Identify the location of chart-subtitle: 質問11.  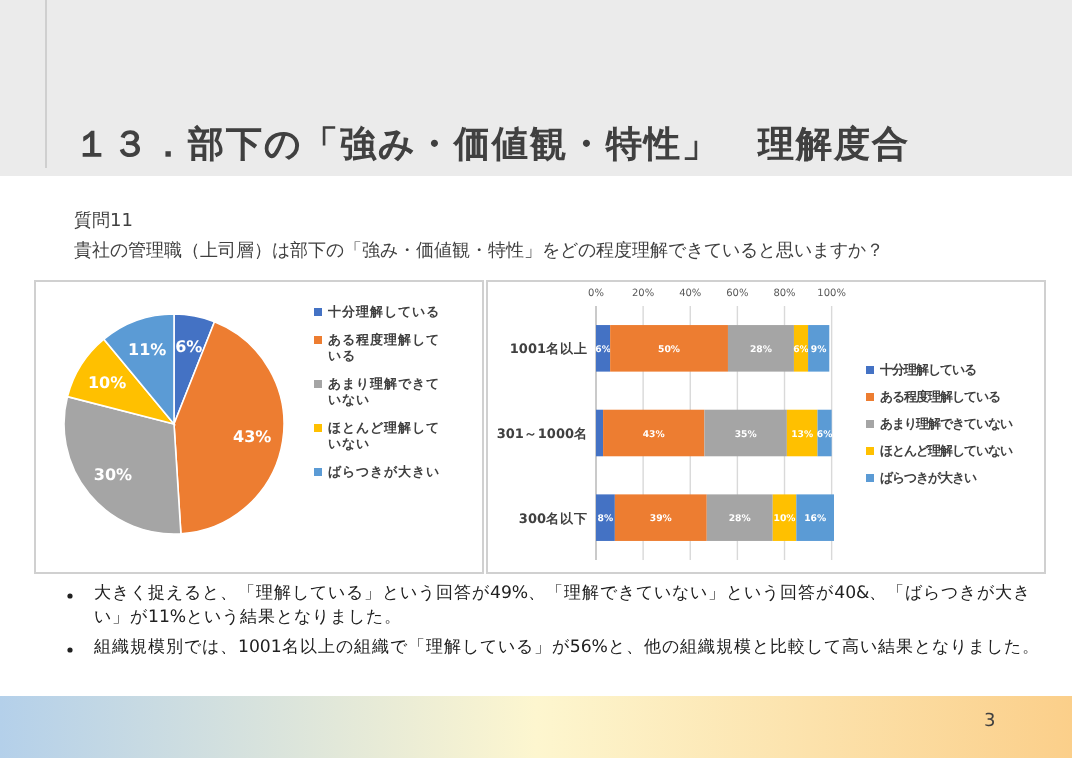
(103, 221).